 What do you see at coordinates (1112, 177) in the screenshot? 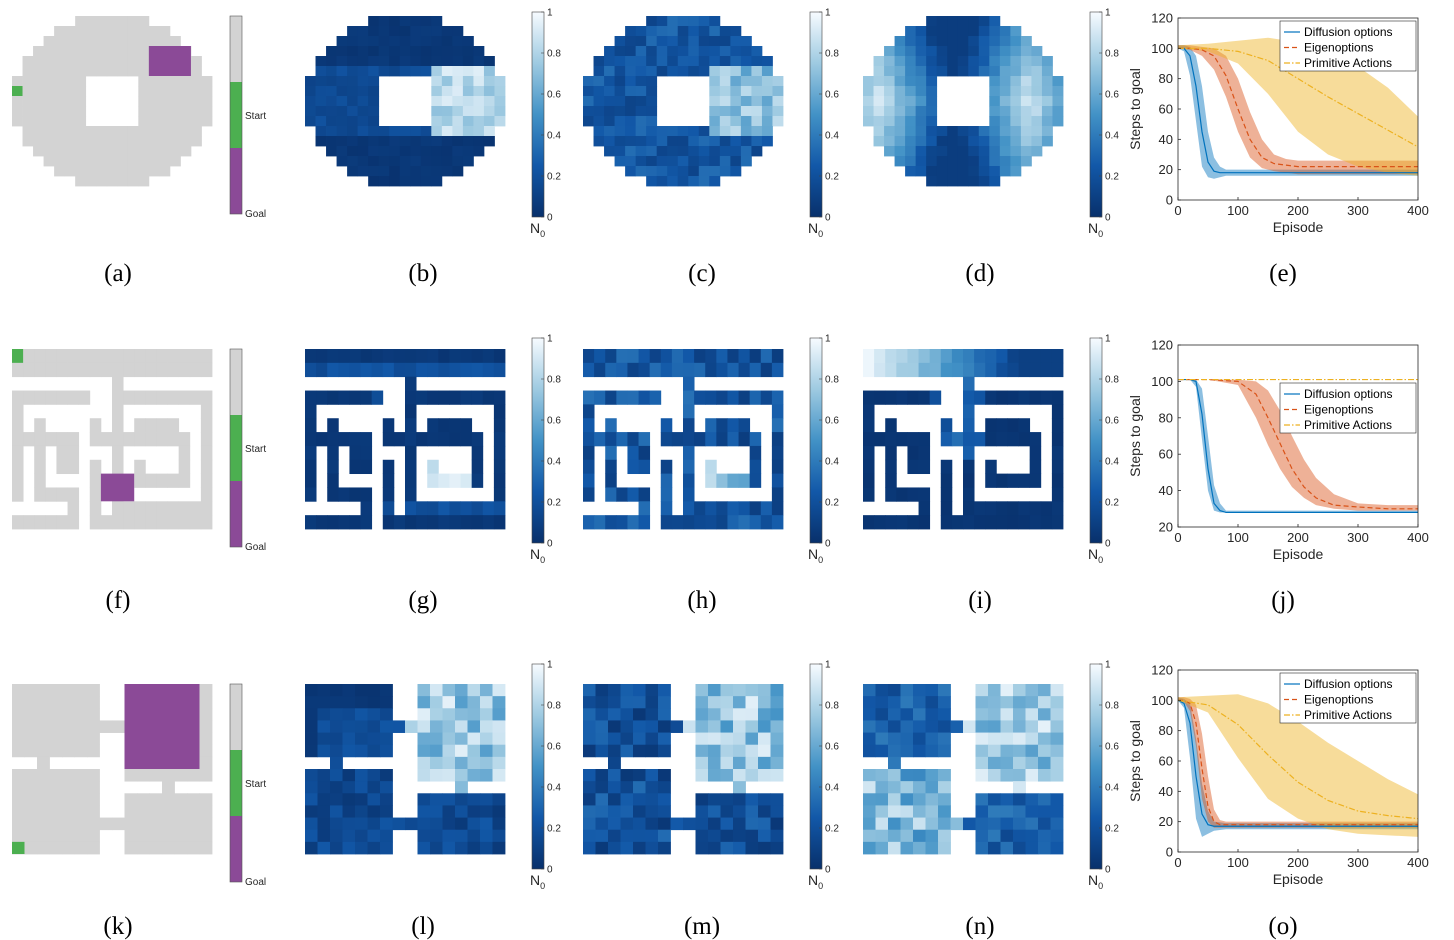
I see `colorbar-tick-label: 0.2` at bounding box center [1112, 177].